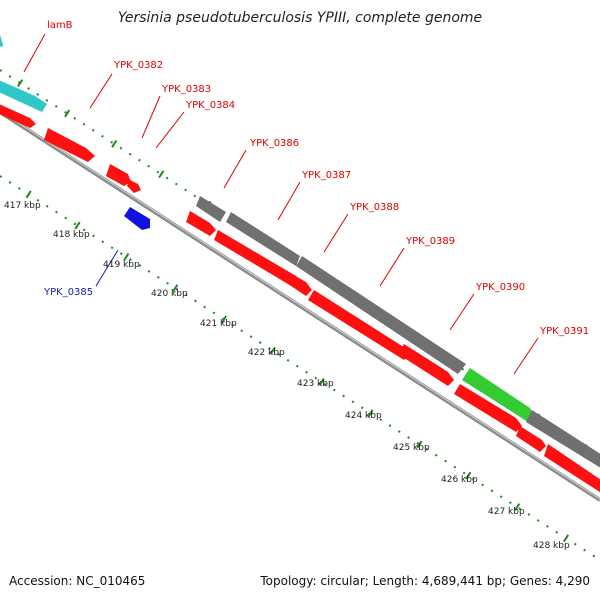 The height and width of the screenshot is (600, 600). Describe the element at coordinates (69, 145) in the screenshot. I see `gene-ypk0382-feature` at that location.